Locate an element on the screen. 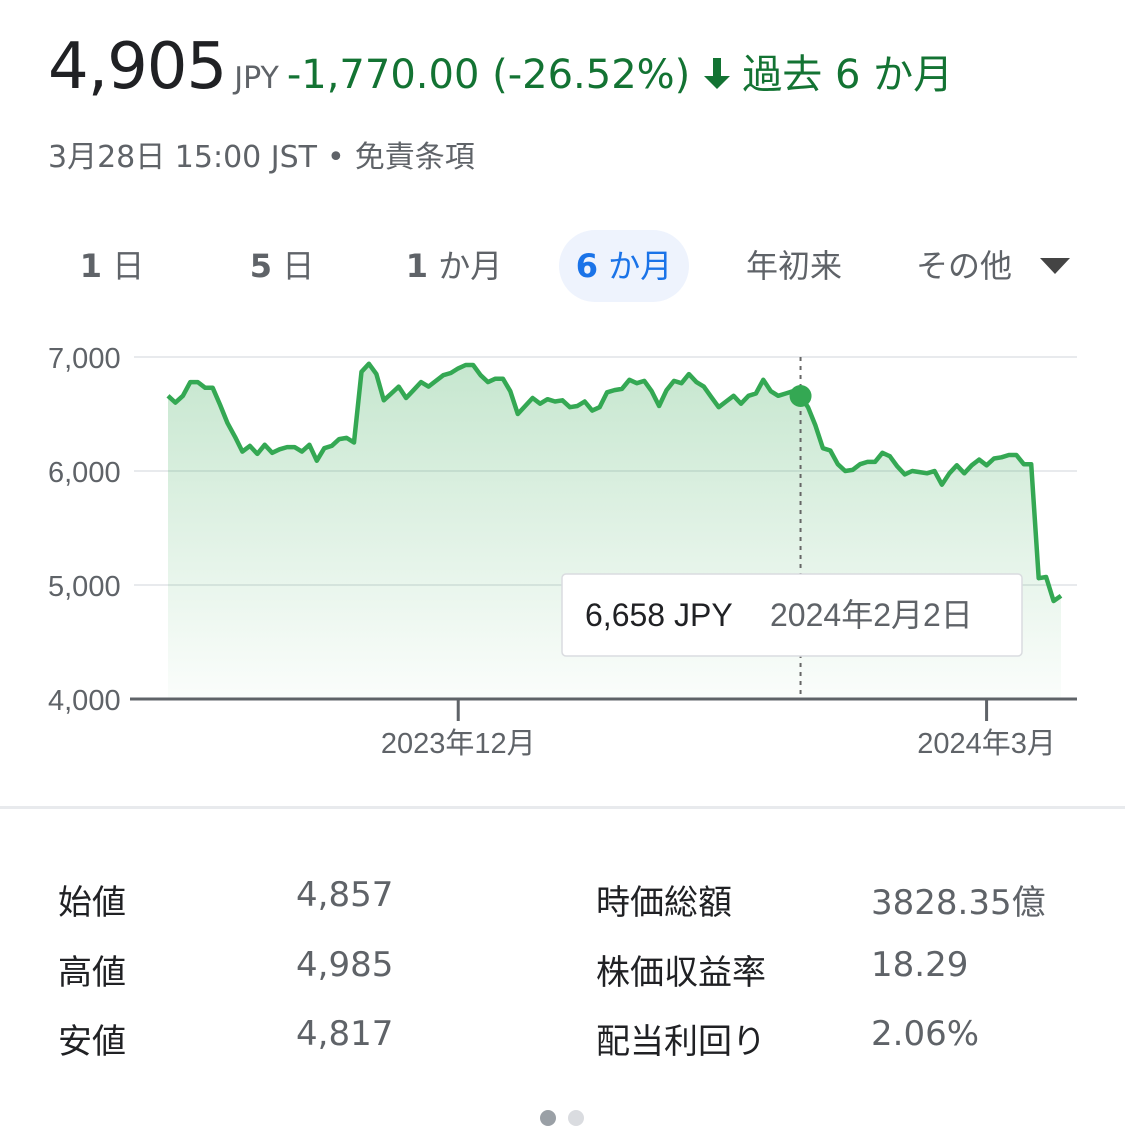 This screenshot has width=1125, height=1126. stat-label-dividend-yield: 配当利回り is located at coordinates (681, 1042).